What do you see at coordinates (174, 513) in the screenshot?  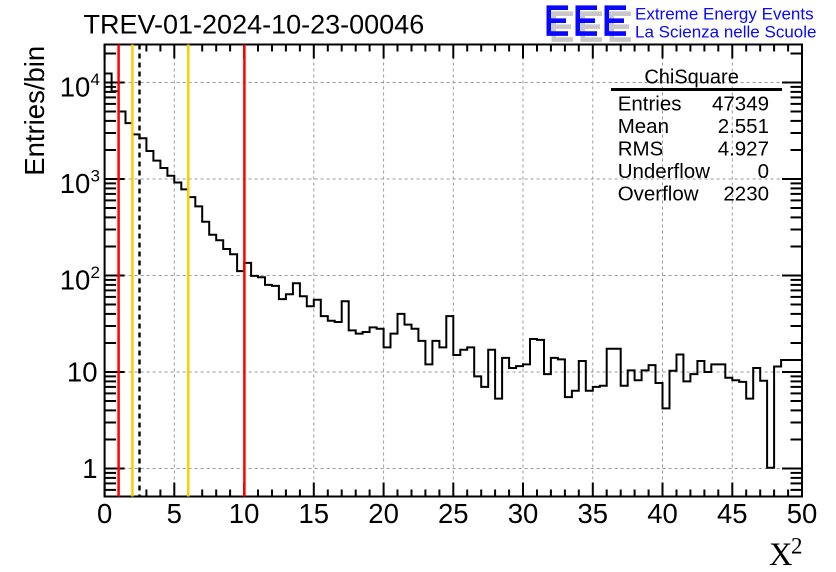 I see `svg-text: 5` at bounding box center [174, 513].